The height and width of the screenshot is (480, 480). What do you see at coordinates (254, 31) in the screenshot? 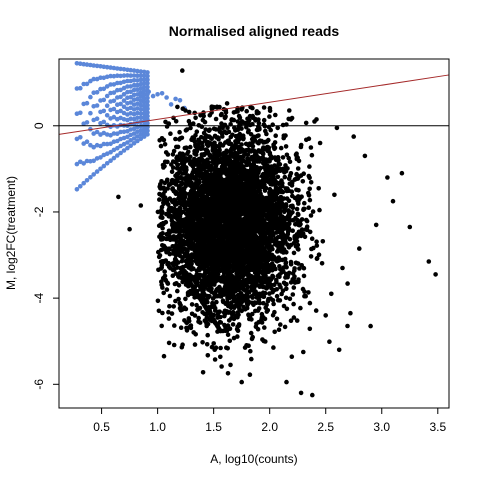
I see `chart-title: Normalised aligned reads` at bounding box center [254, 31].